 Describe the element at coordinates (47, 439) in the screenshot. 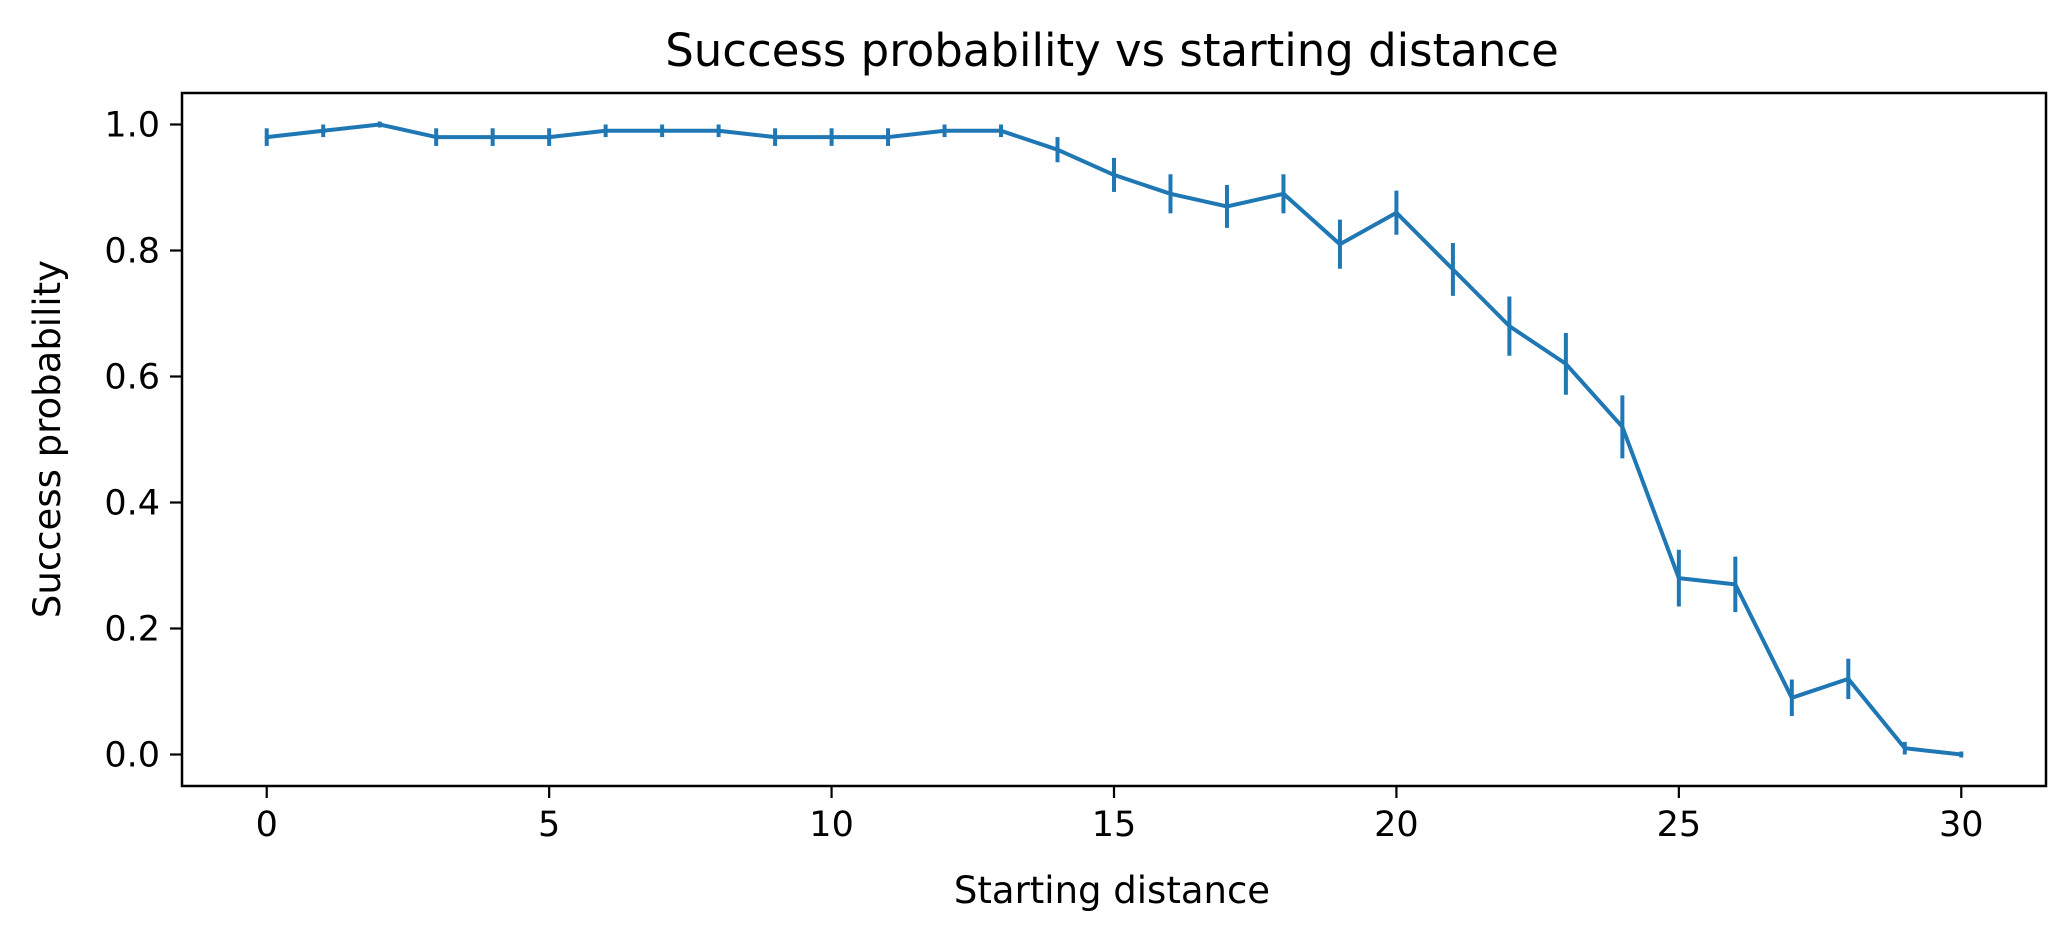

I see `y-axis-label: Success probability` at that location.